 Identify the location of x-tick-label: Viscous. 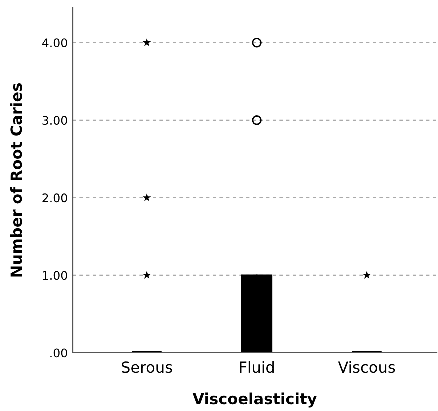
(367, 367).